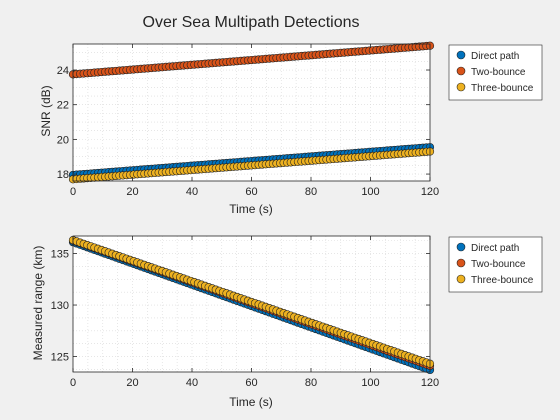  I want to click on range-y-axis-label: Measured range (km), so click(38, 303).